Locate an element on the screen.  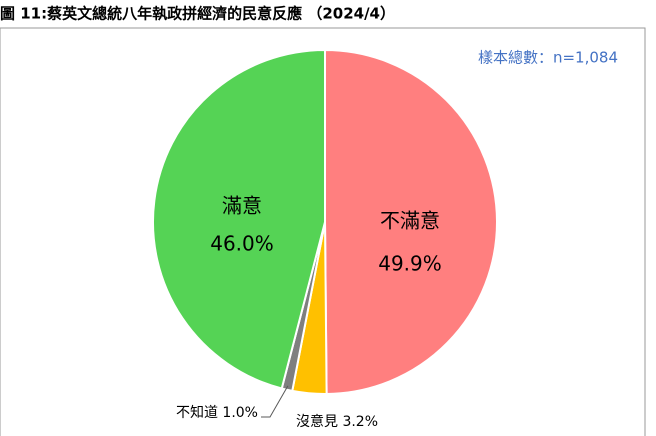
chart-title: 圖 11:蔡英文總統八年執政拼經濟的民意反應 （2024/4） is located at coordinates (197, 14).